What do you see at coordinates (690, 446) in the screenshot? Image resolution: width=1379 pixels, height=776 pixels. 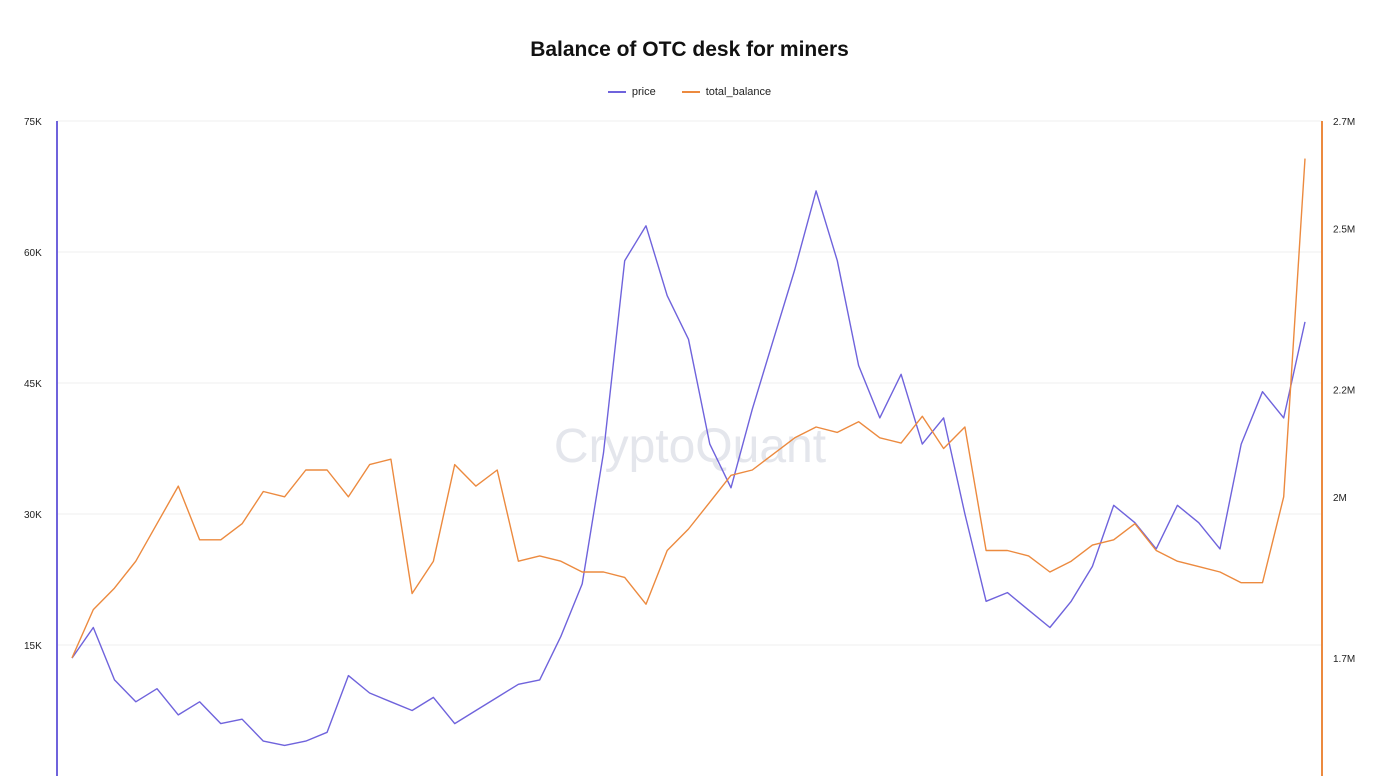 I see `watermark: CryptoQuant` at bounding box center [690, 446].